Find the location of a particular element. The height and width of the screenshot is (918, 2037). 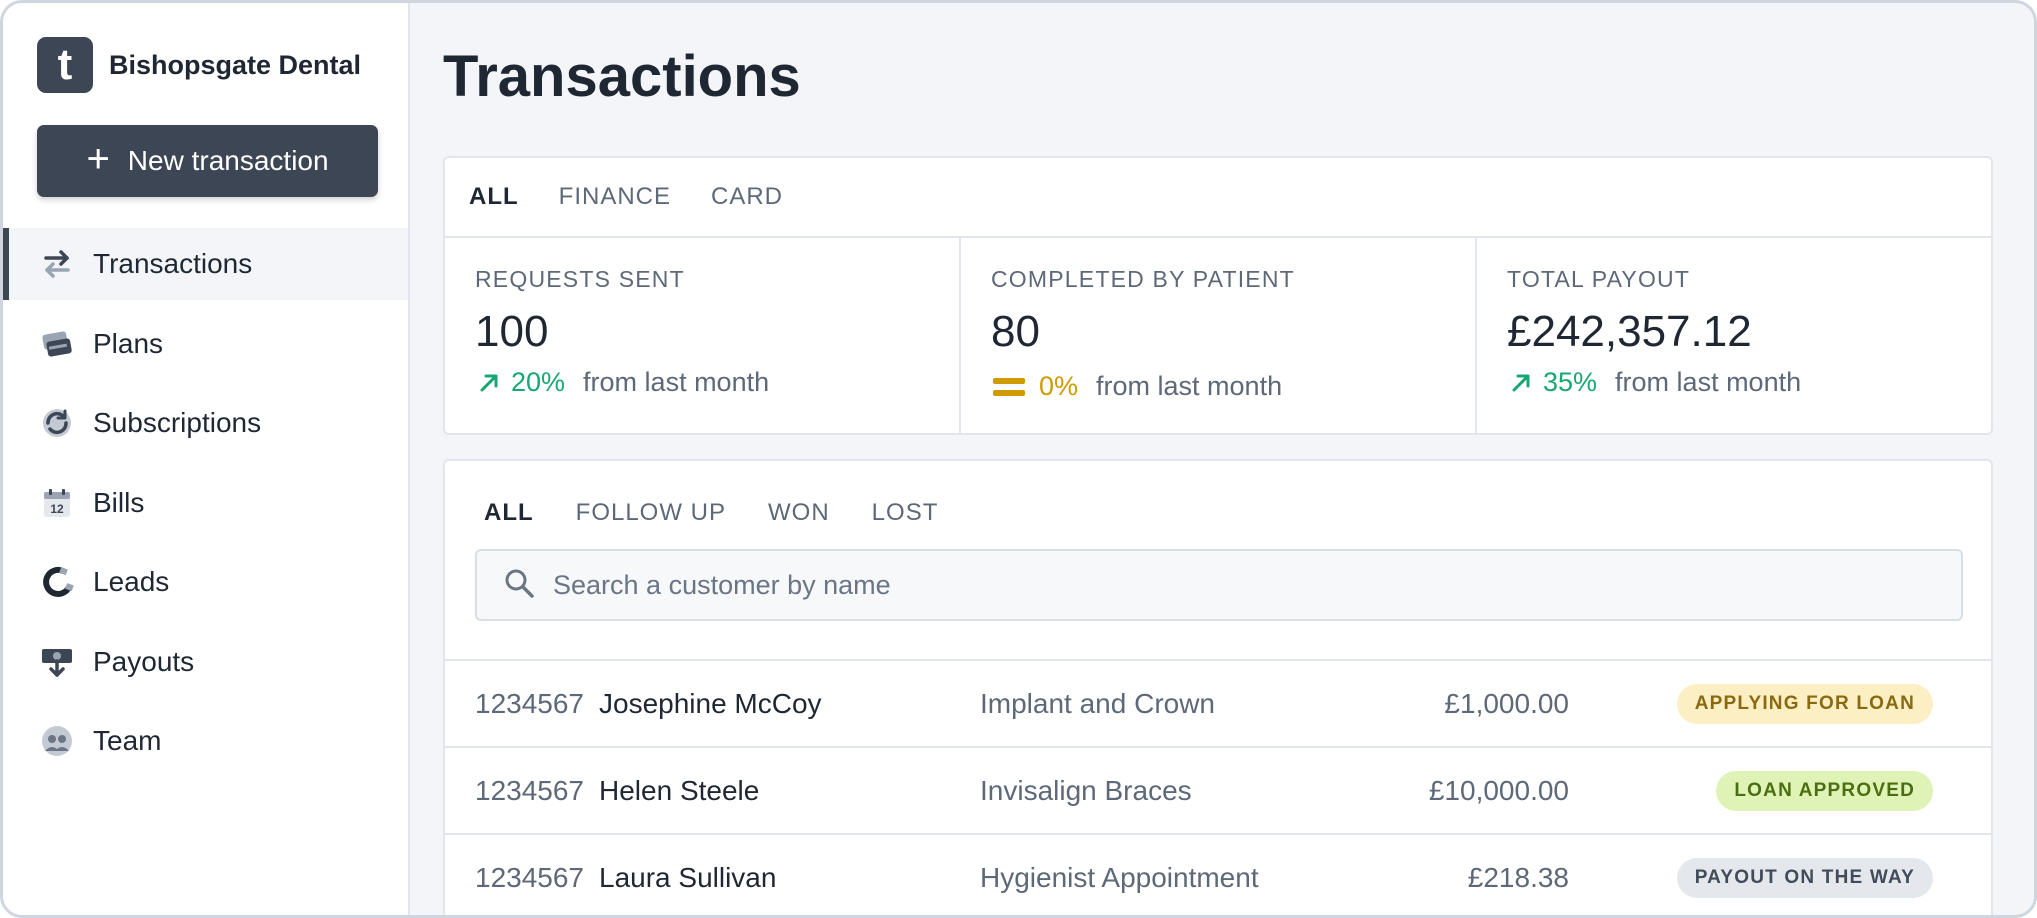

stat-requests-sent: REQUESTS SENT 100 20% from last month is located at coordinates (703, 336).